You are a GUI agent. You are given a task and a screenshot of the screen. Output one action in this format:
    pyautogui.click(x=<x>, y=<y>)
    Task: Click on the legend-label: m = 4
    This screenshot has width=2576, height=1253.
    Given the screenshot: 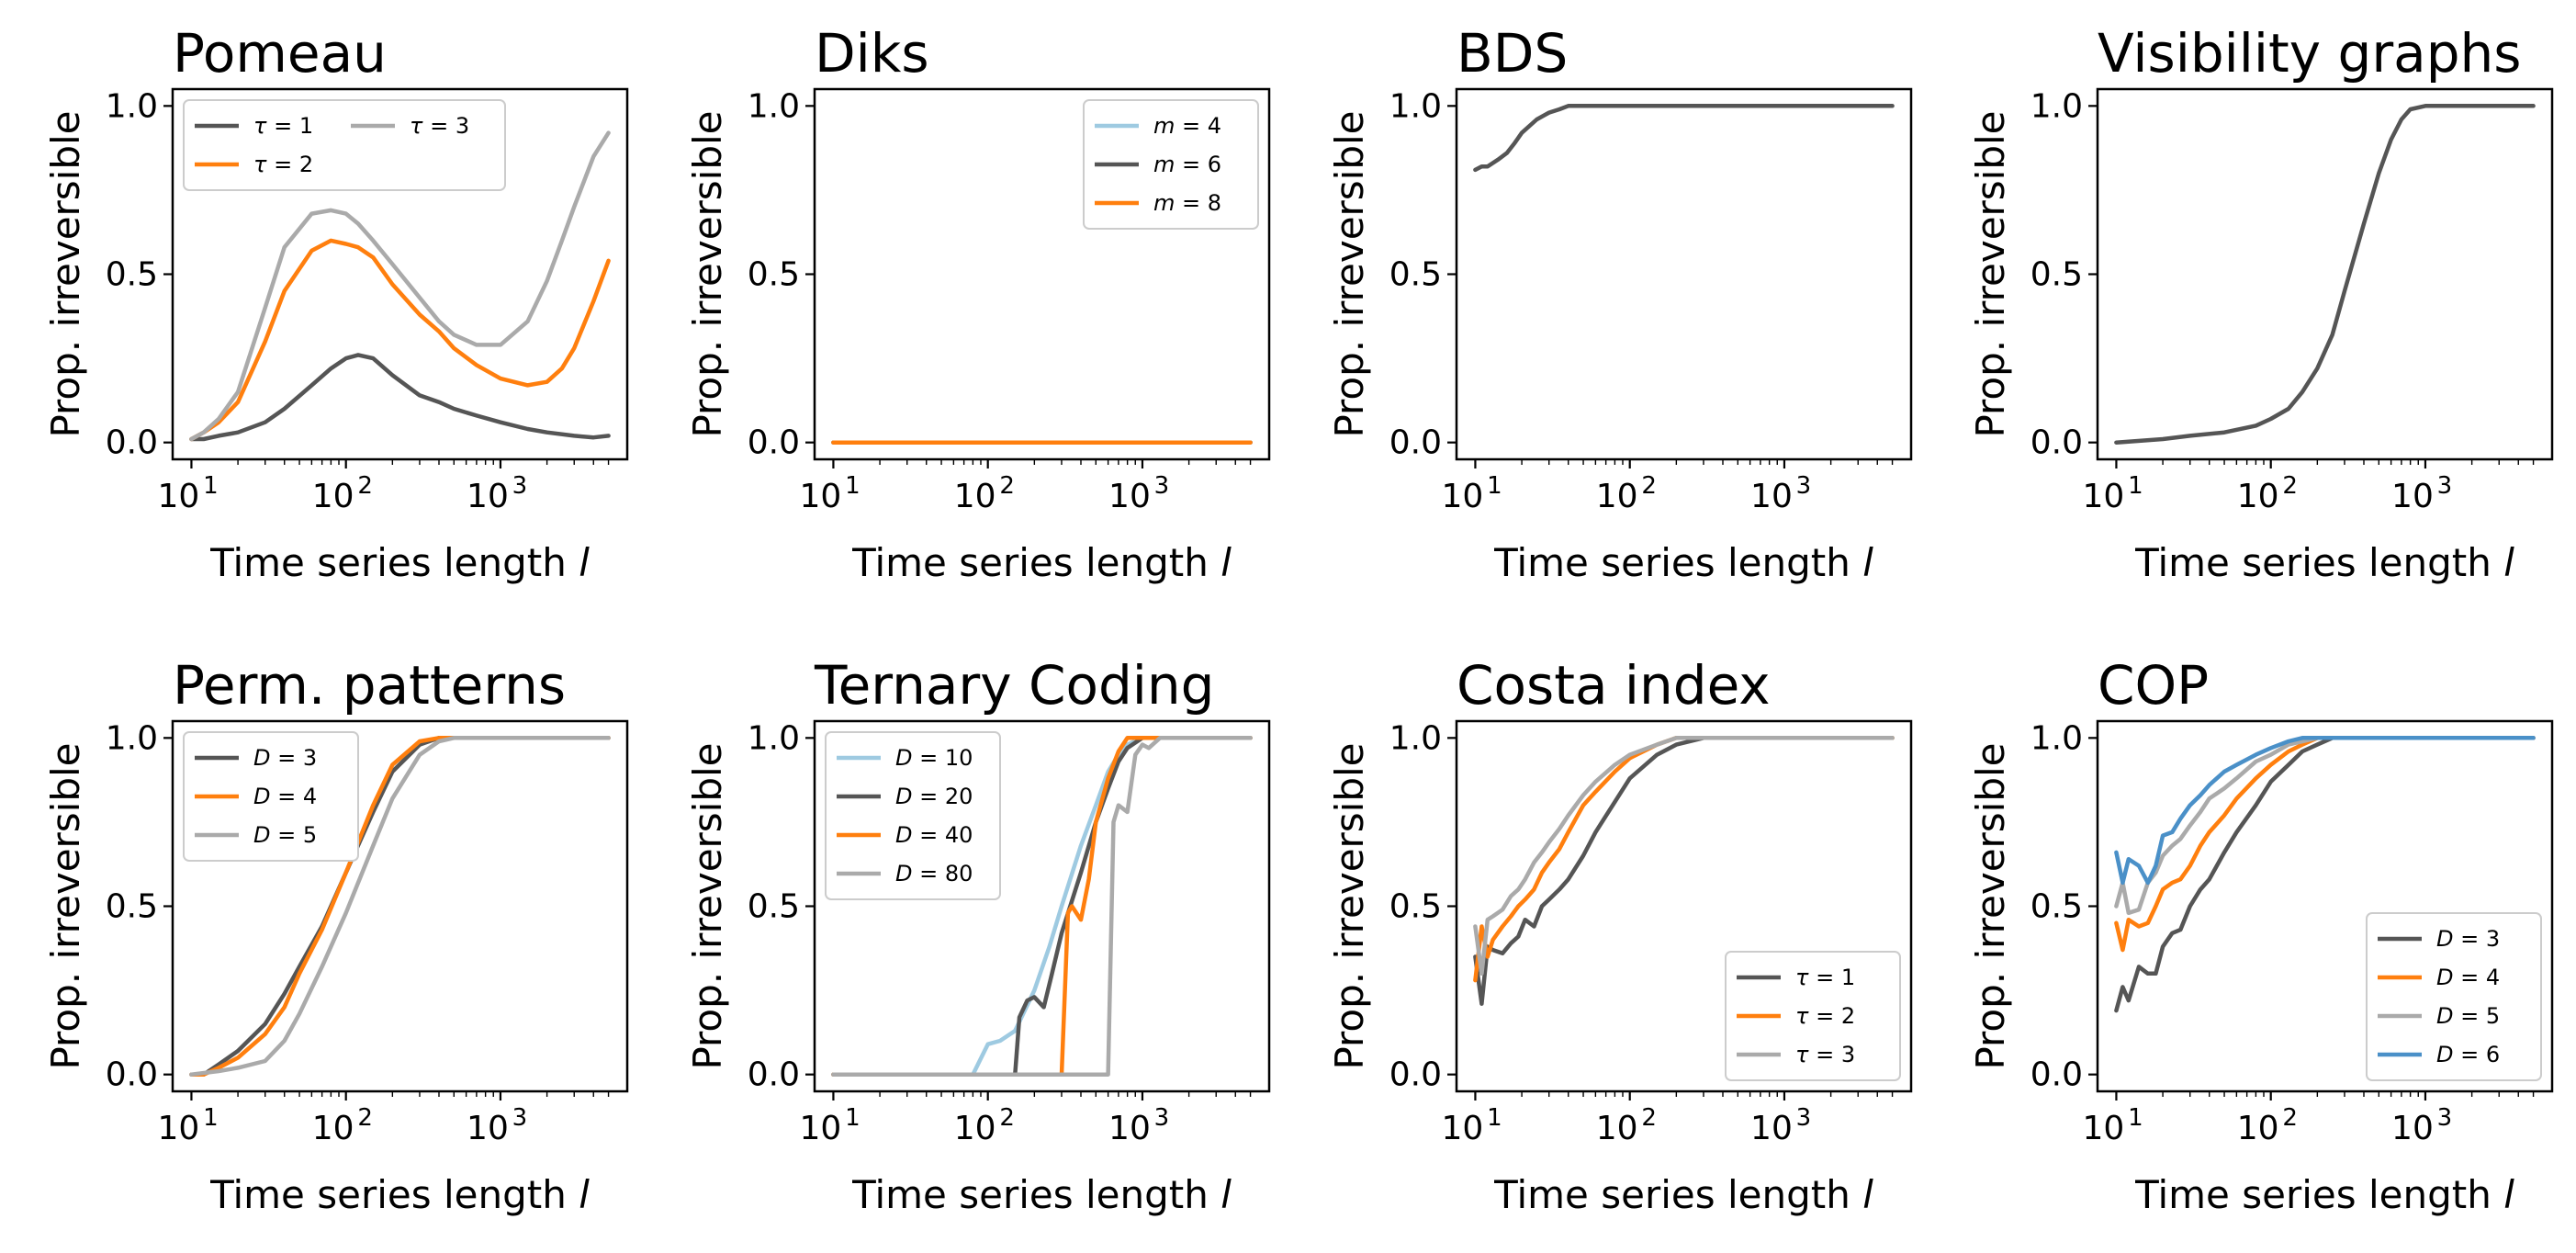 What is the action you would take?
    pyautogui.click(x=1187, y=126)
    